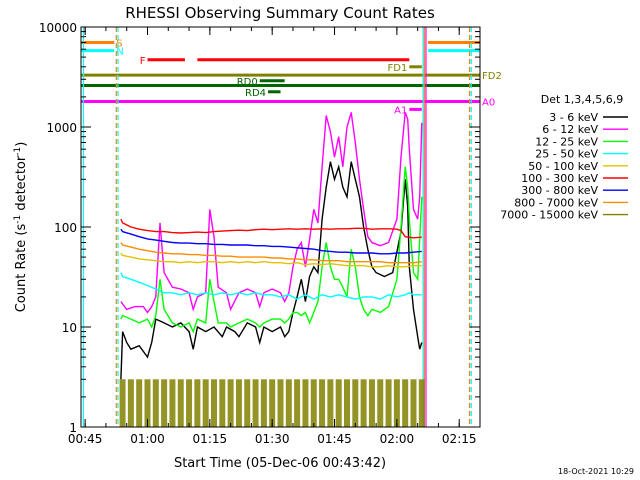 The height and width of the screenshot is (480, 640). What do you see at coordinates (280, 13) in the screenshot?
I see `chart-title: RHESSI Observing Summary Count Rates` at bounding box center [280, 13].